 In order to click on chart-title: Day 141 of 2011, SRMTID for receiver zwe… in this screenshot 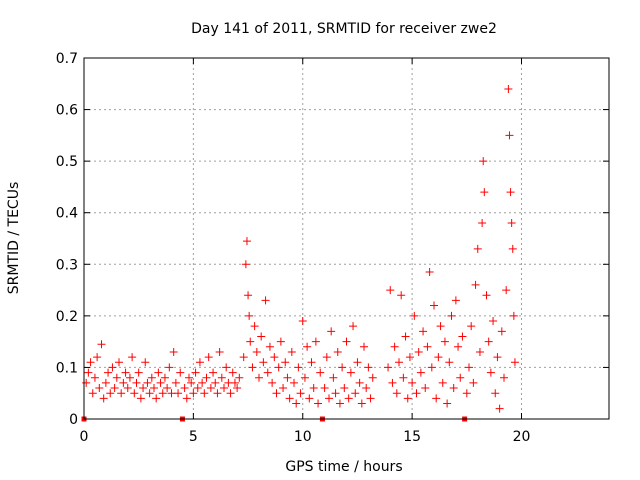, I will do `click(344, 29)`.